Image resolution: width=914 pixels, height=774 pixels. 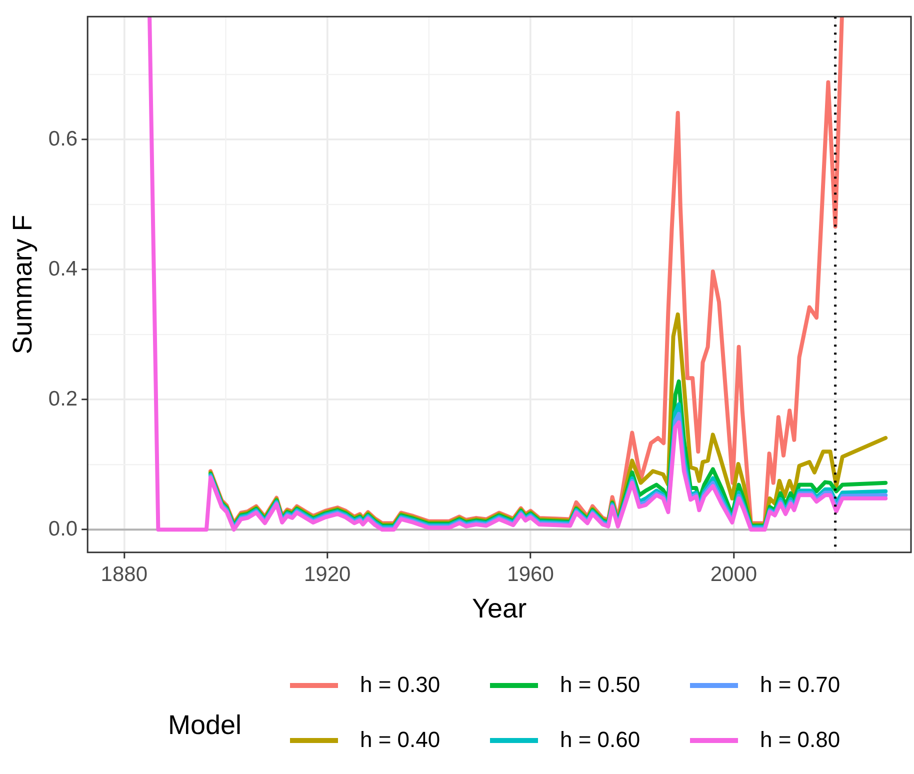 What do you see at coordinates (400, 740) in the screenshot?
I see `legend-label: h = 0.40` at bounding box center [400, 740].